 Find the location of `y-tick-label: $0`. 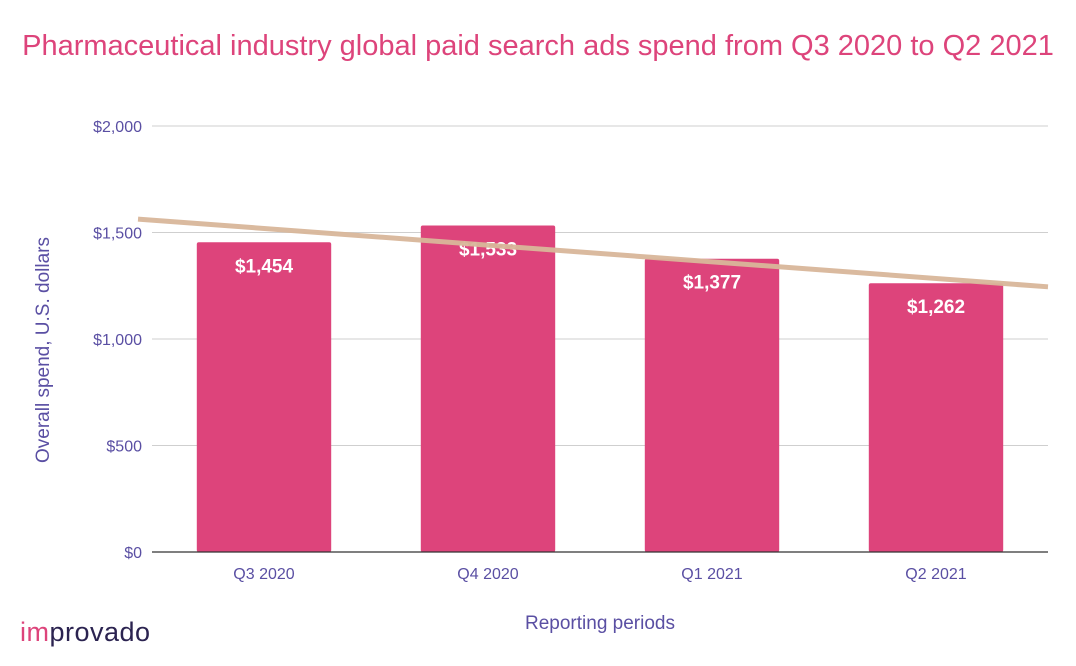

y-tick-label: $0 is located at coordinates (133, 553).